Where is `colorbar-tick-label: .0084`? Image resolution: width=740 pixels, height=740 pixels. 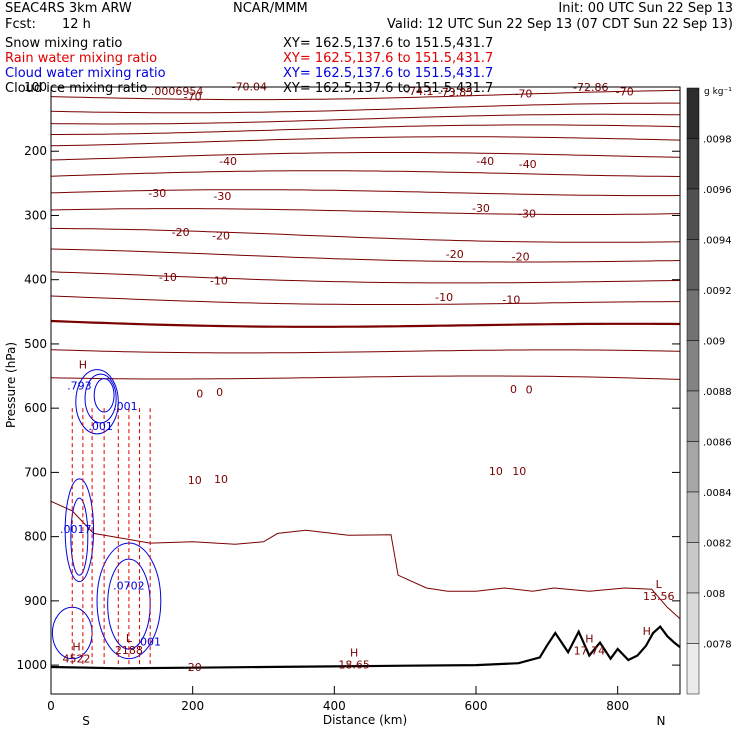 colorbar-tick-label: .0084 is located at coordinates (717, 493).